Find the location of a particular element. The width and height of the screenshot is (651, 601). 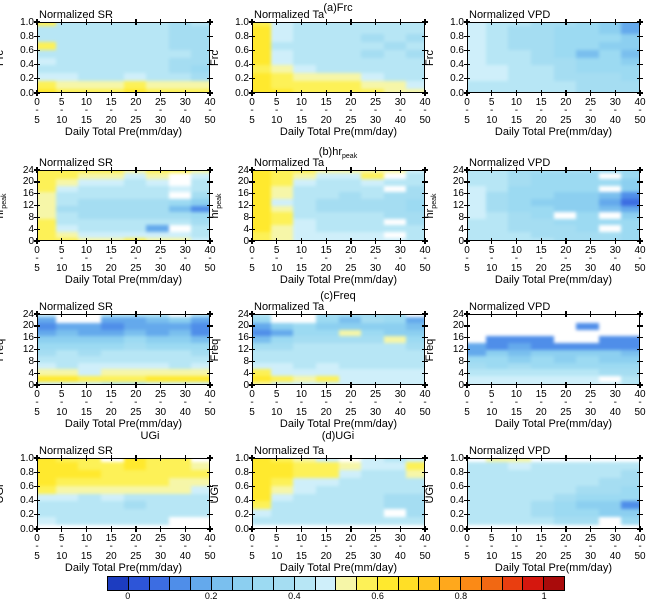

x-tick-label-top: 5 is located at coordinates (61, 538).